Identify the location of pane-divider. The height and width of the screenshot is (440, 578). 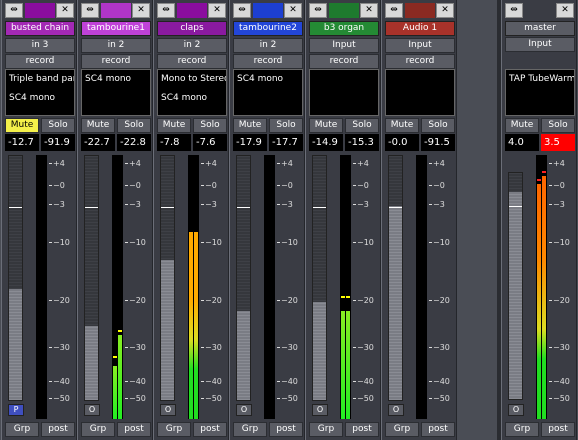
(499, 220).